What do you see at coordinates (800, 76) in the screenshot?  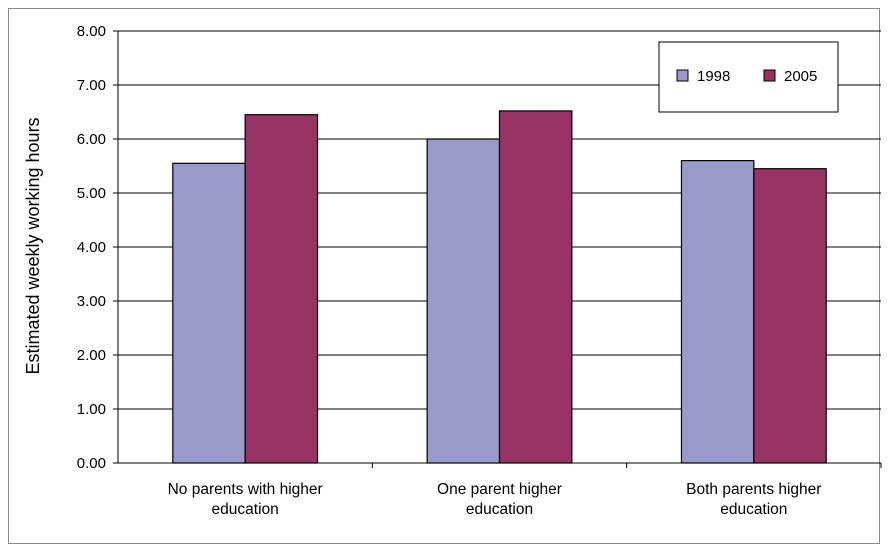 I see `legend-label-2005: 2005` at bounding box center [800, 76].